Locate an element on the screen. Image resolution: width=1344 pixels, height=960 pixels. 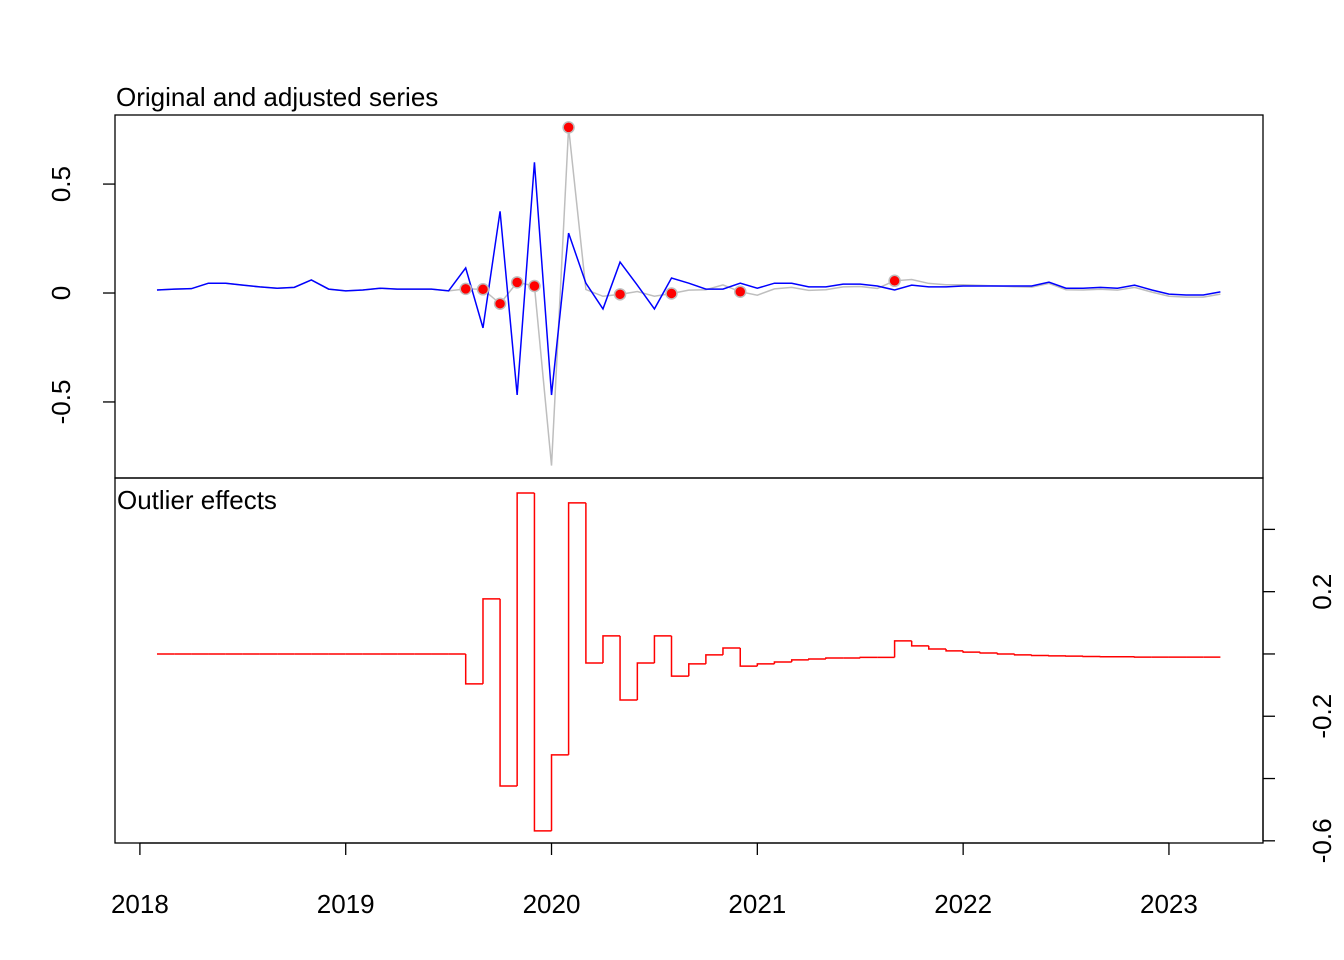
x-tick-label: 2021 is located at coordinates (757, 904).